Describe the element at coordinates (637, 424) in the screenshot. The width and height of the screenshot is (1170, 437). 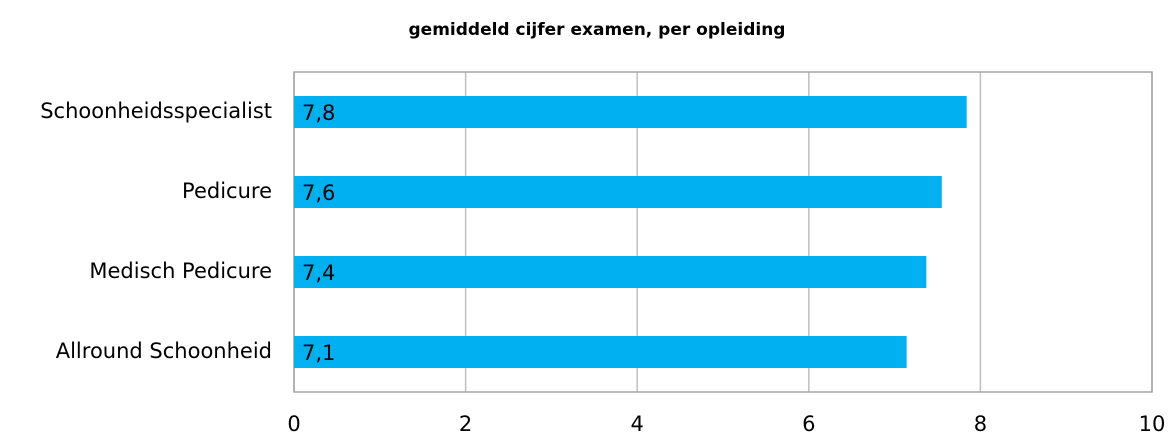
I see `x-tick-label: 4` at that location.